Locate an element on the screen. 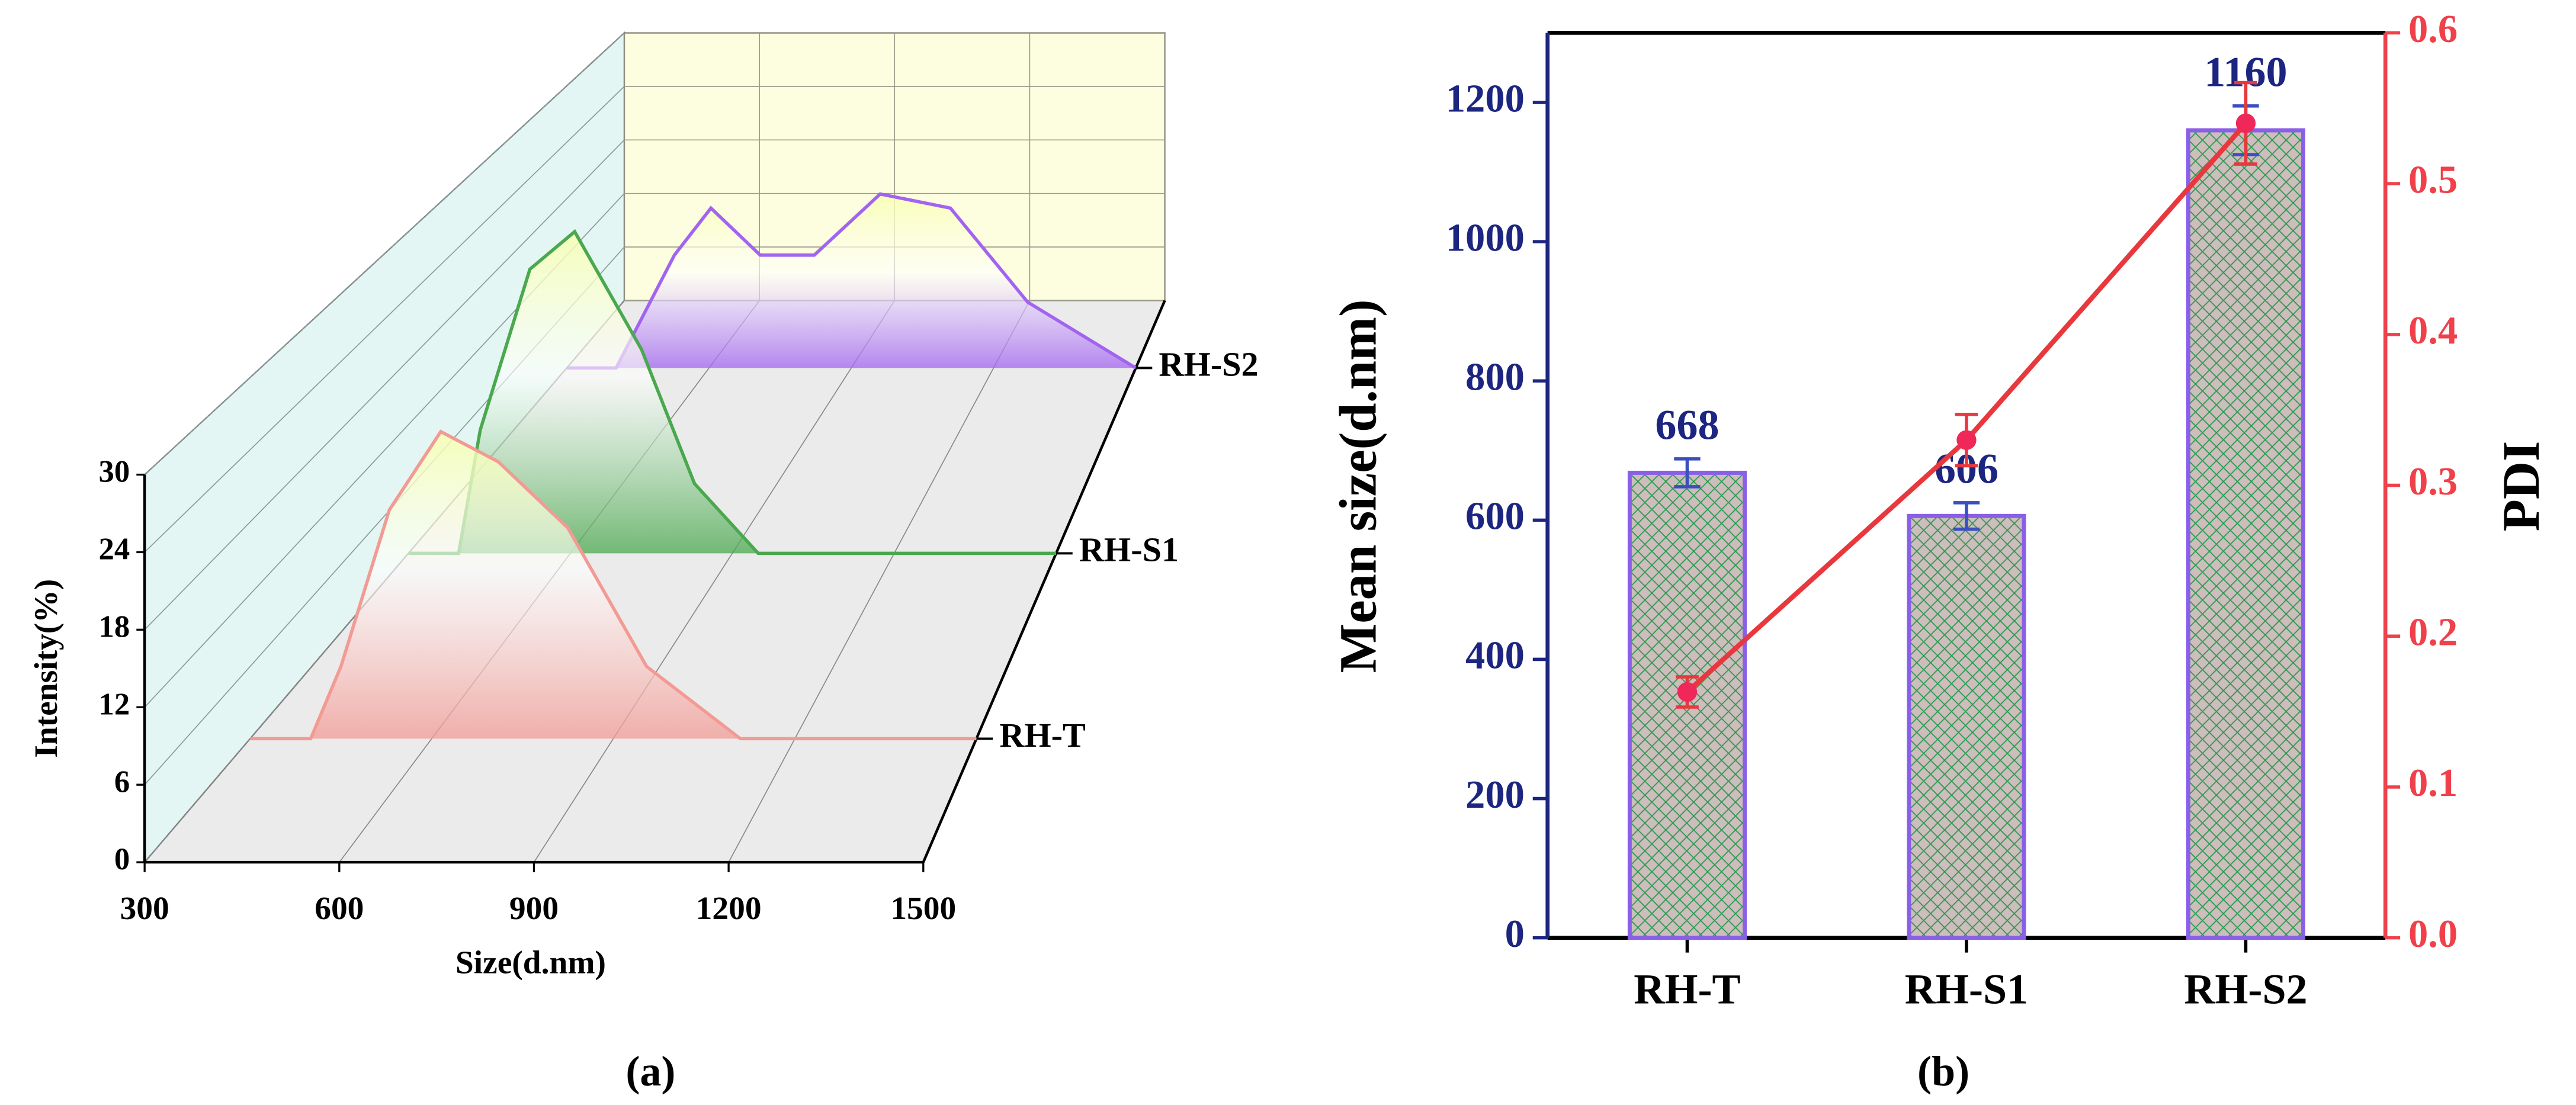  series-label: RH-S1 is located at coordinates (1129, 550).